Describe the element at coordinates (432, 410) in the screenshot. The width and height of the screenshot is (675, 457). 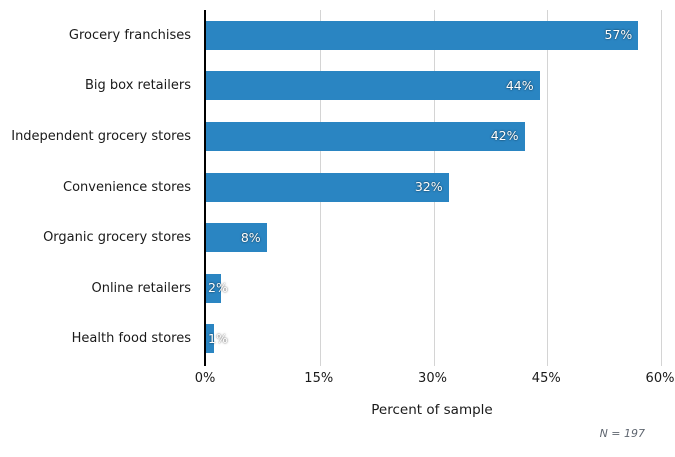
I see `x-axis-title: Percent of sample` at that location.